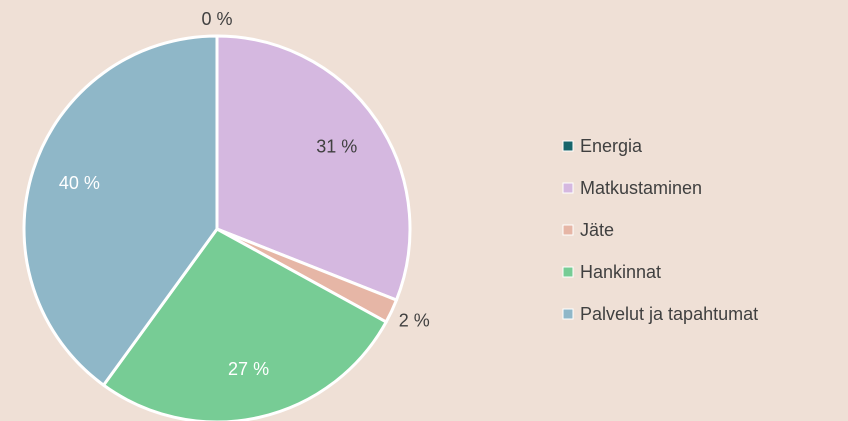  Describe the element at coordinates (597, 230) in the screenshot. I see `legend-label: Jäte` at that location.